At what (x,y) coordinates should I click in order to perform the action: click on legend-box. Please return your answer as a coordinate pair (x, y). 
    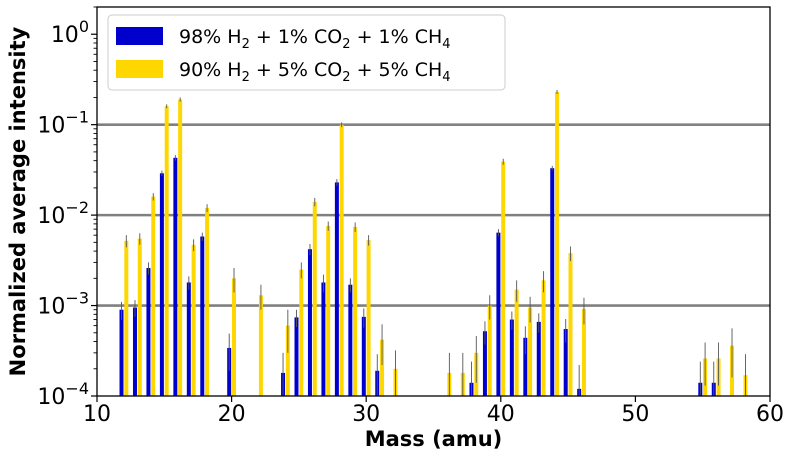
    Looking at the image, I should click on (306, 52).